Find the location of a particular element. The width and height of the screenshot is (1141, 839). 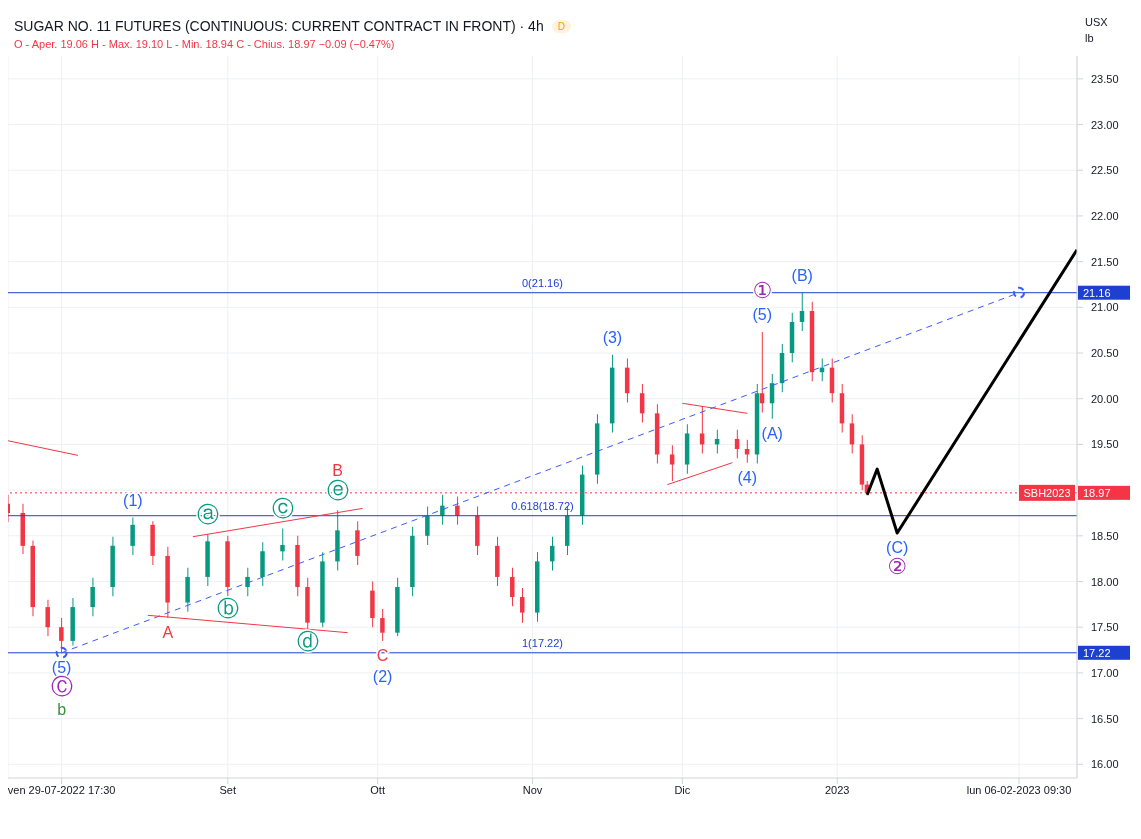

x-tick-label: Nov is located at coordinates (532, 789).